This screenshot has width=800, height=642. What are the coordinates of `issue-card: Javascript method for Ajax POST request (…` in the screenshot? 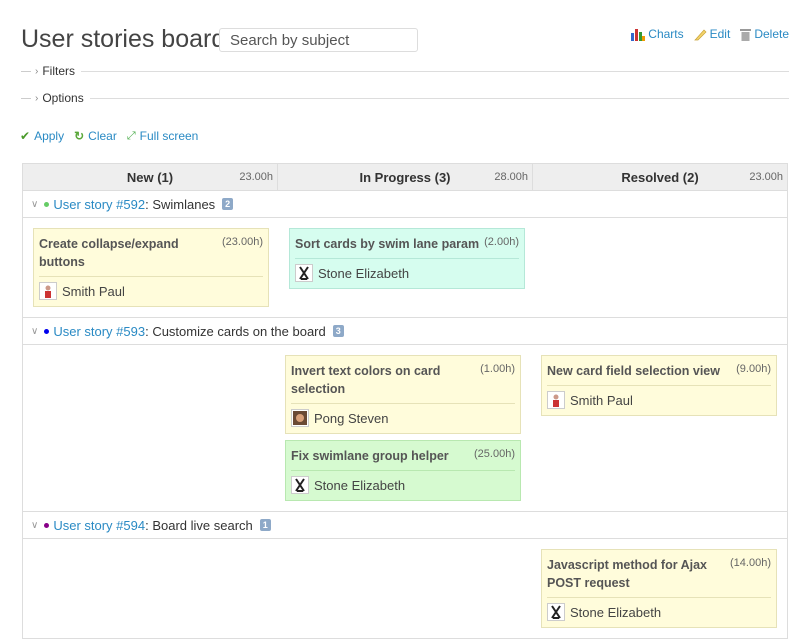 It's located at (659, 588).